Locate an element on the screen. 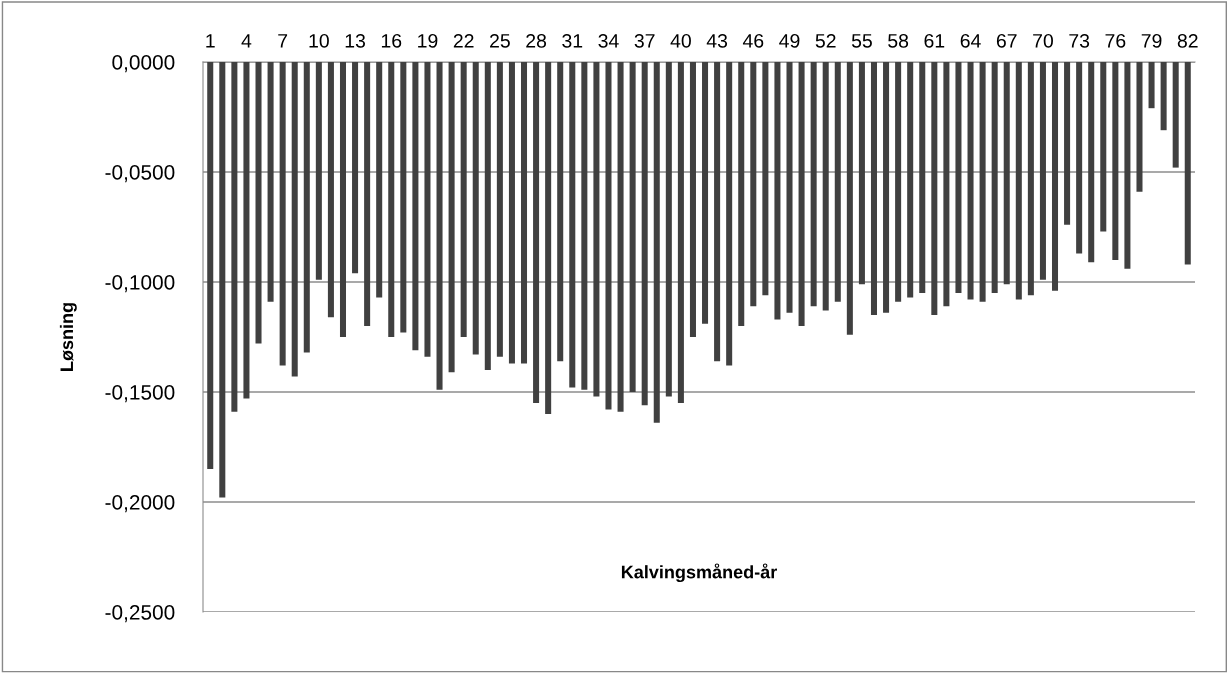  x-tick-label: 52 is located at coordinates (825, 40).